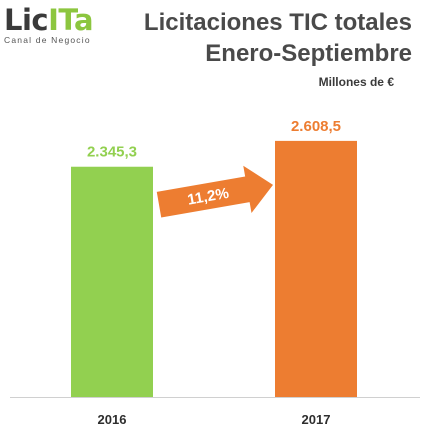 This screenshot has height=436, width=430. I want to click on x-tick-label-2016: 2016, so click(112, 419).